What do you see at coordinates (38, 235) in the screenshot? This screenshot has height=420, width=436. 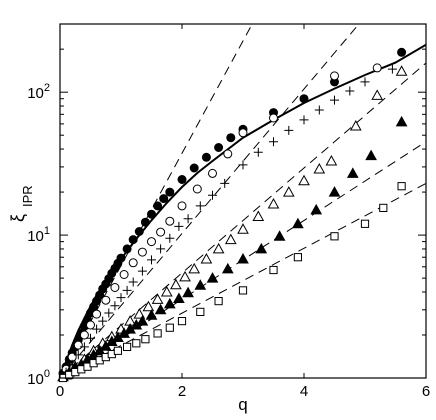 I see `y-tick-label-1: 10¹` at bounding box center [38, 235].